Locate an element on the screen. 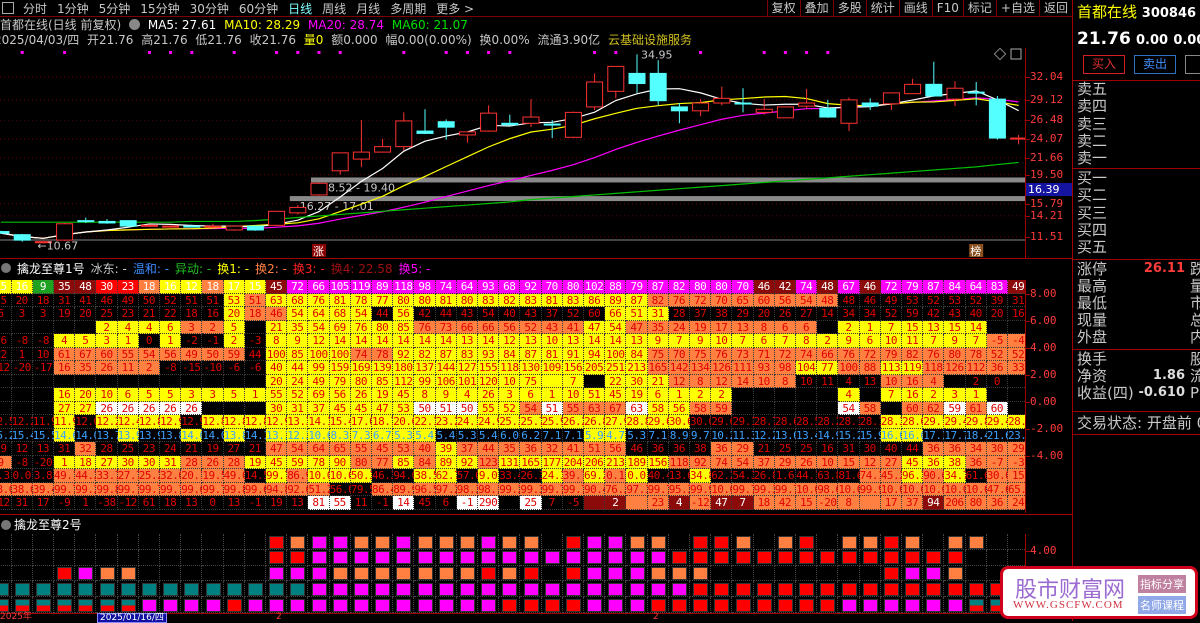 The image size is (1200, 623). indicator1-cell: 46 is located at coordinates (277, 314).